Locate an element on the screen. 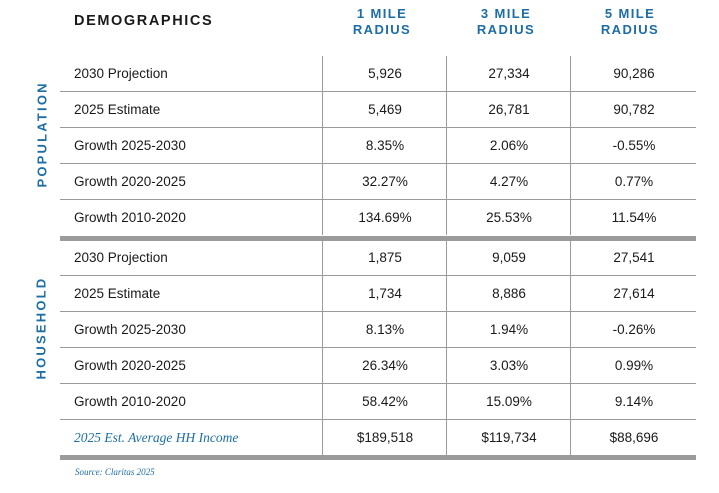  value-1-mile: 5,926 is located at coordinates (384, 73).